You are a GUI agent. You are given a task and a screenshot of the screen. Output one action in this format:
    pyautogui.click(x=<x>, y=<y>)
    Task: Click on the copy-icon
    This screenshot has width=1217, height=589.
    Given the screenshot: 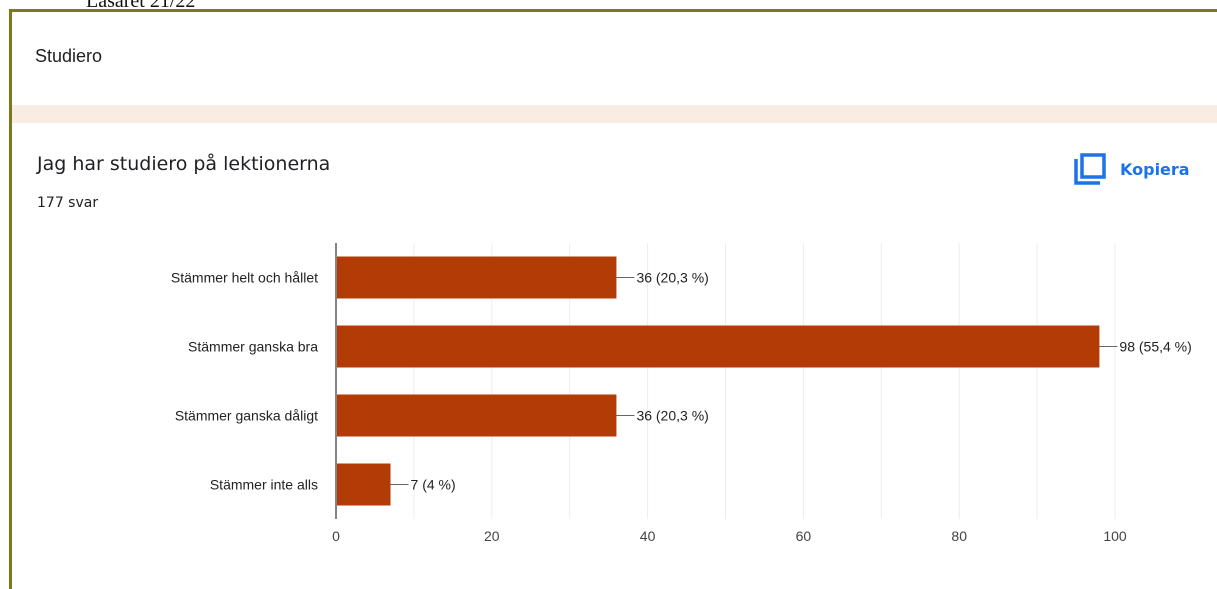 What is the action you would take?
    pyautogui.click(x=1090, y=169)
    